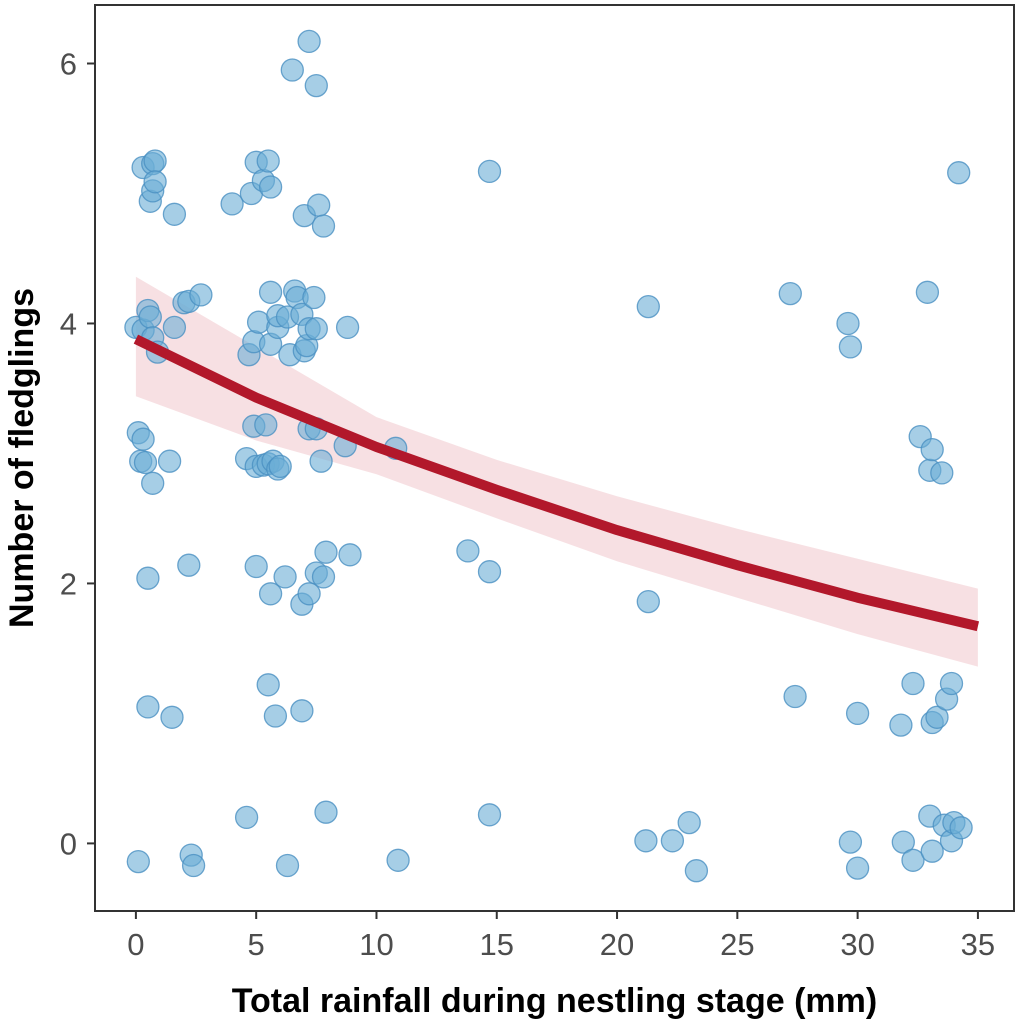  Describe the element at coordinates (857, 944) in the screenshot. I see `x-tick-label: 30` at that location.